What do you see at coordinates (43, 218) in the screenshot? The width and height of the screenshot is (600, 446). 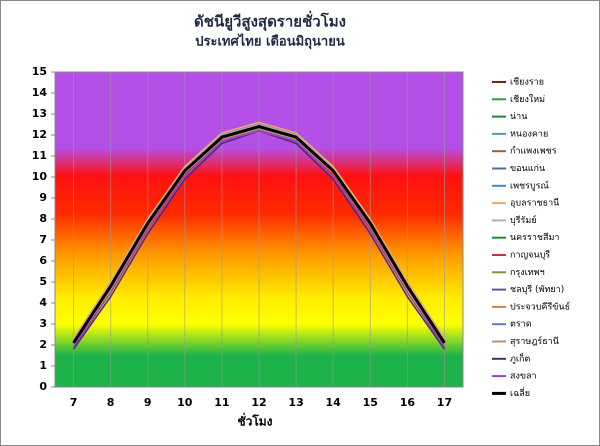 I see `y-tick-label: 8` at bounding box center [43, 218].